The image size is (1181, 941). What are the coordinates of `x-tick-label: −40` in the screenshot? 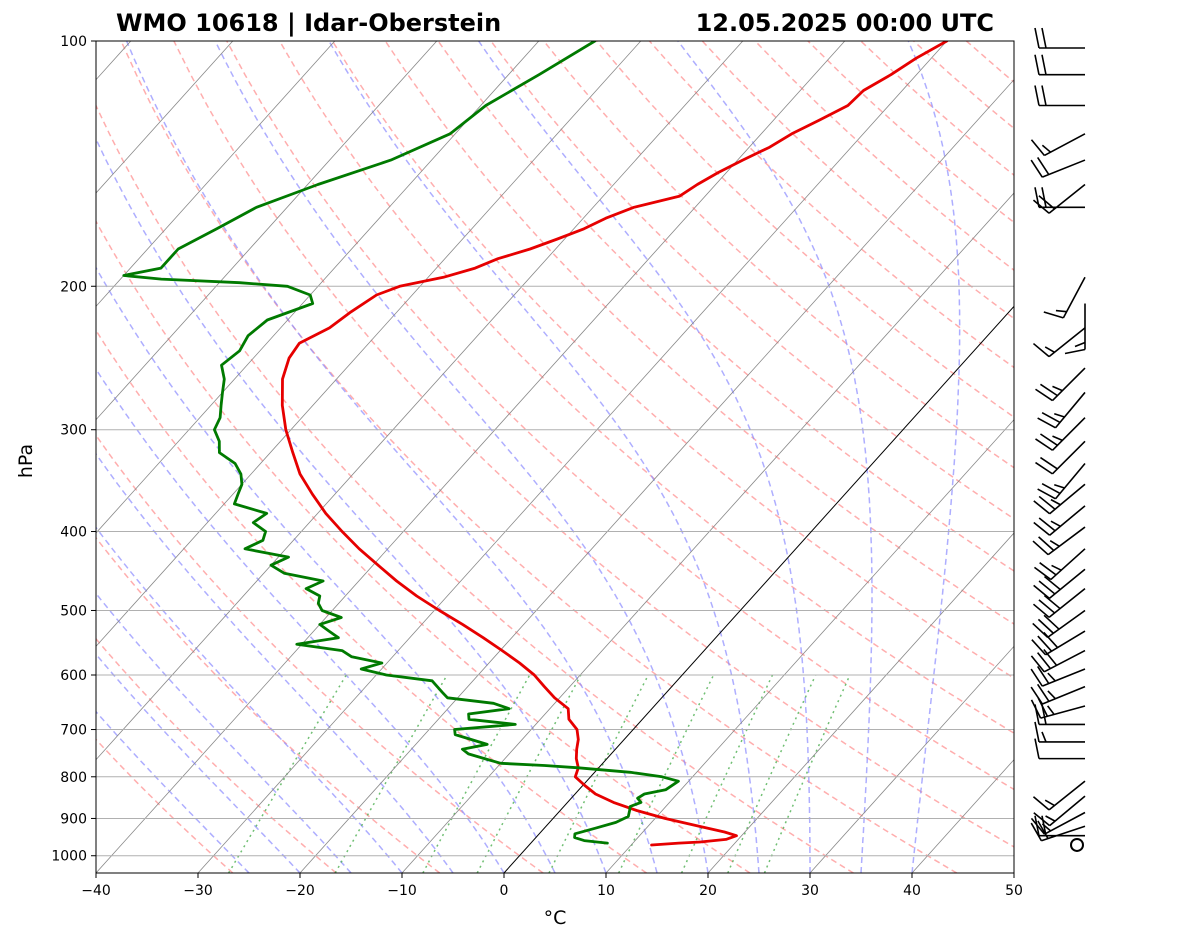 It's located at (96, 891).